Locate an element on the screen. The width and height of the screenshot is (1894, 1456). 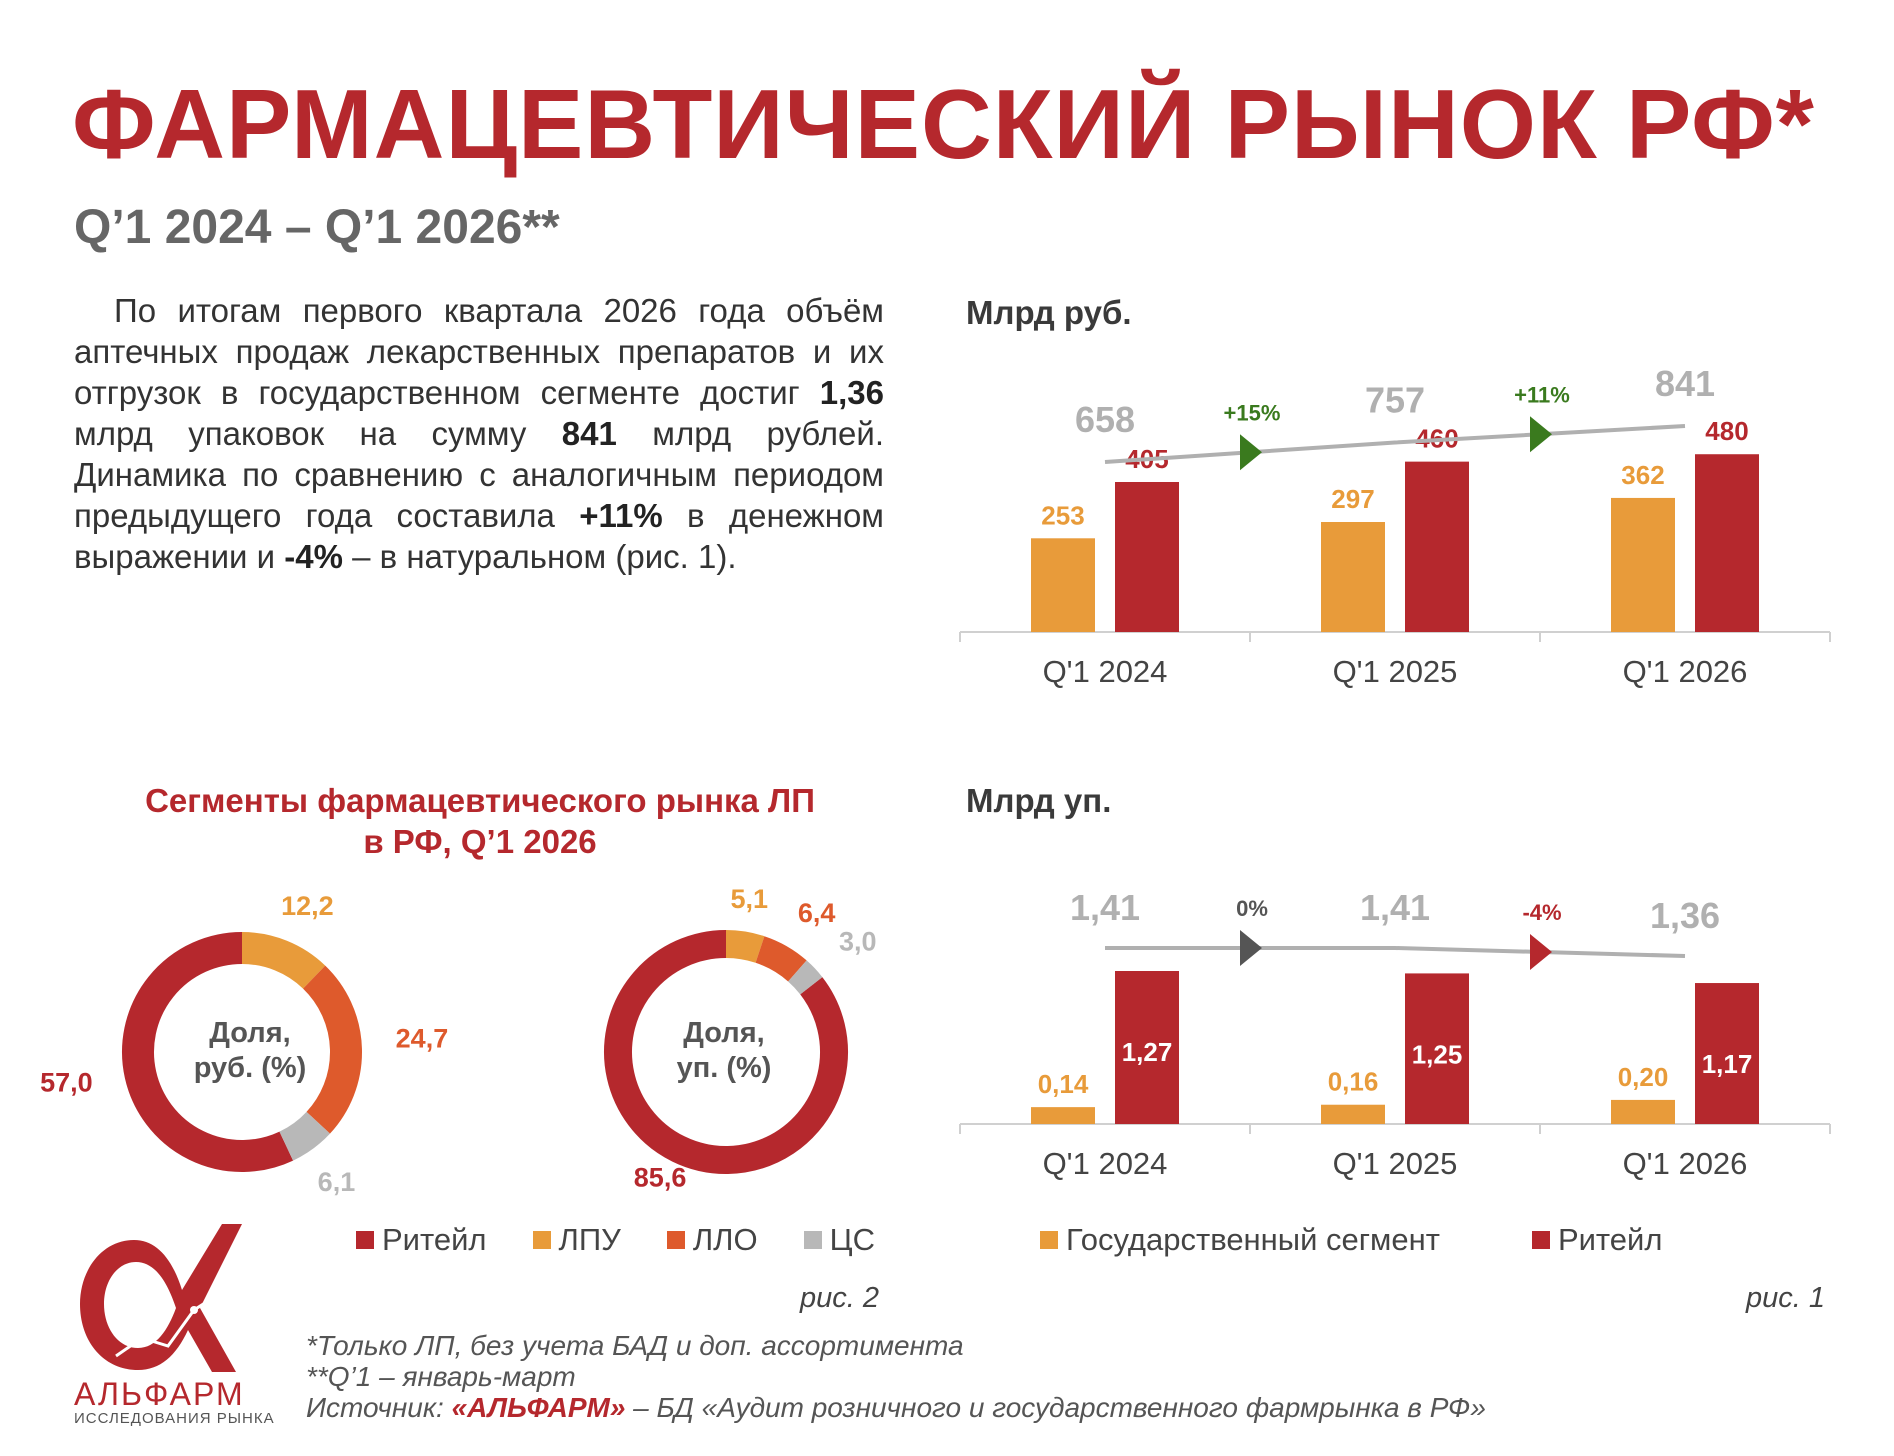
legend-label-gov: Государственный сегмент is located at coordinates (1253, 1239).